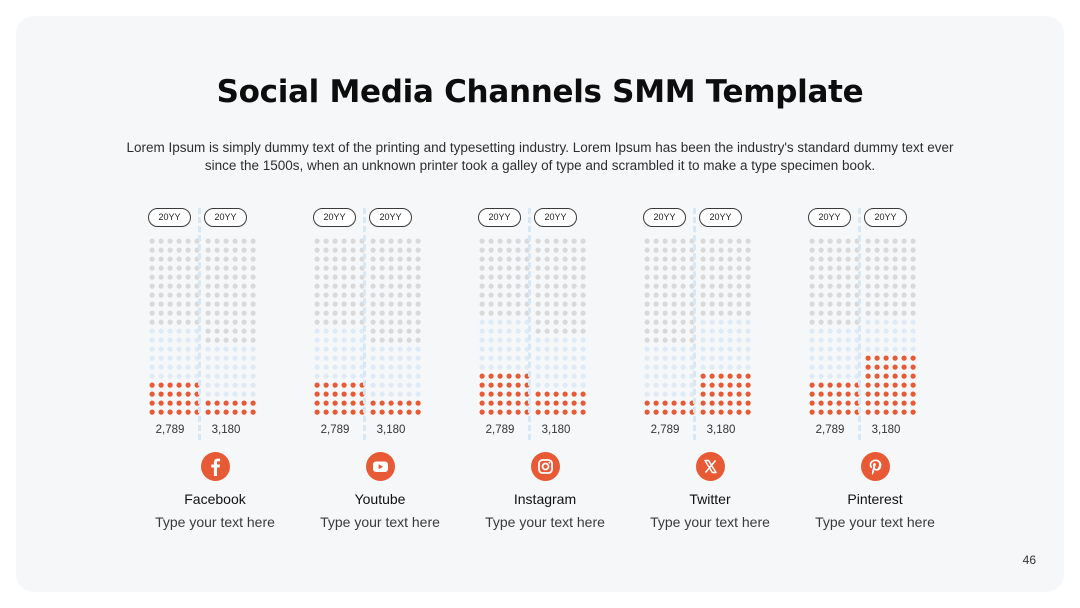  Describe the element at coordinates (829, 217) in the screenshot. I see `period-pill-left: 20YY` at that location.